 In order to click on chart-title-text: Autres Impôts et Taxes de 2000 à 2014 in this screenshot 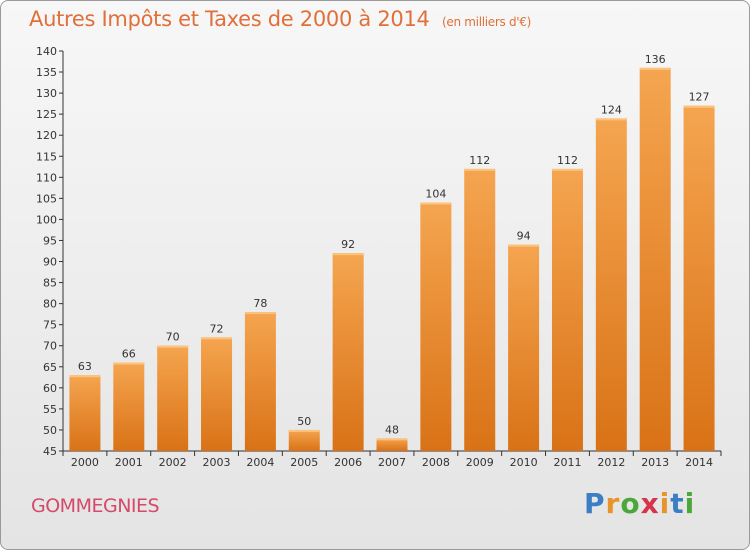, I will do `click(229, 19)`.